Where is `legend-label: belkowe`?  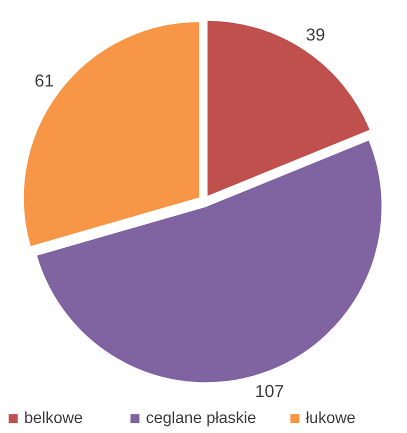 legend-label: belkowe is located at coordinates (53, 419).